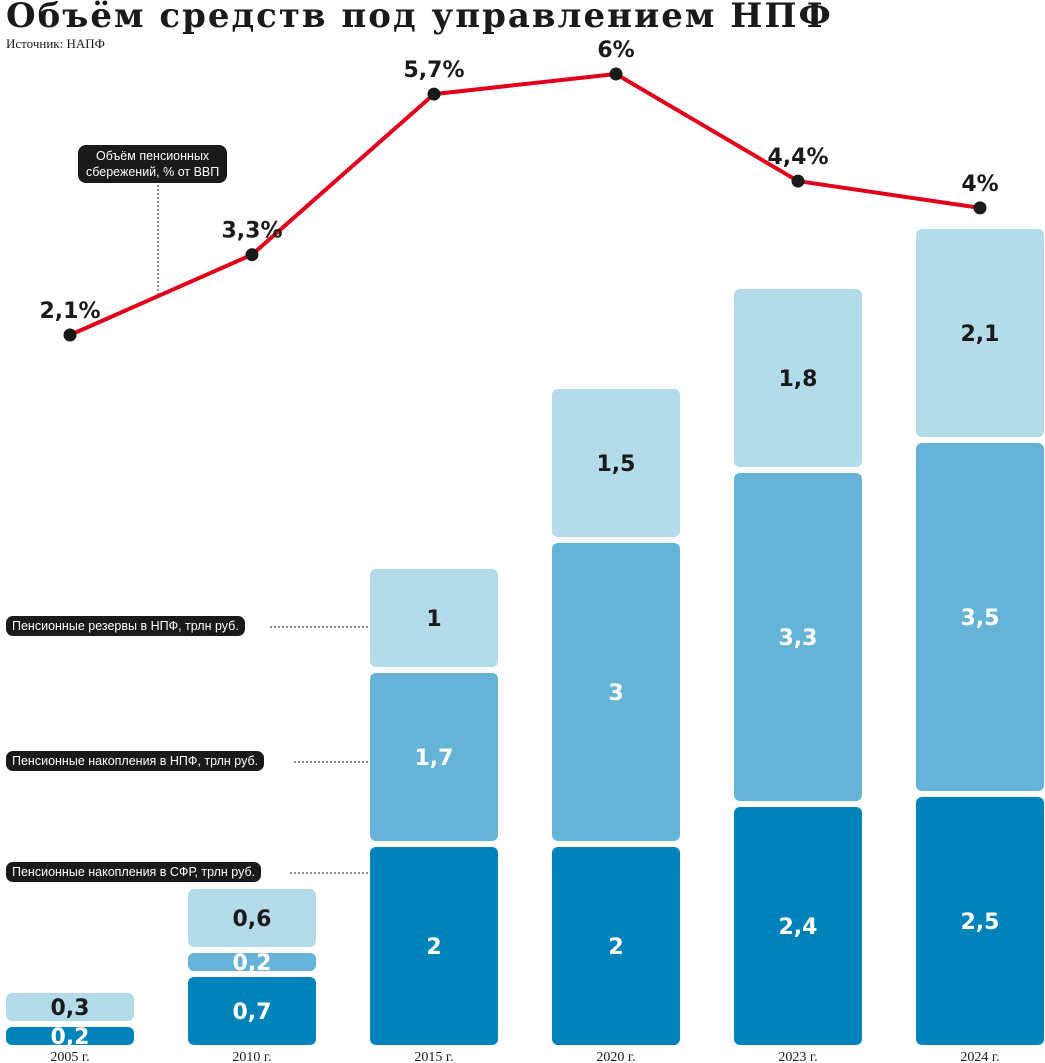 This screenshot has height=1063, width=1045. Describe the element at coordinates (797, 1056) in the screenshot. I see `x-tick-label: 2023 г.` at that location.